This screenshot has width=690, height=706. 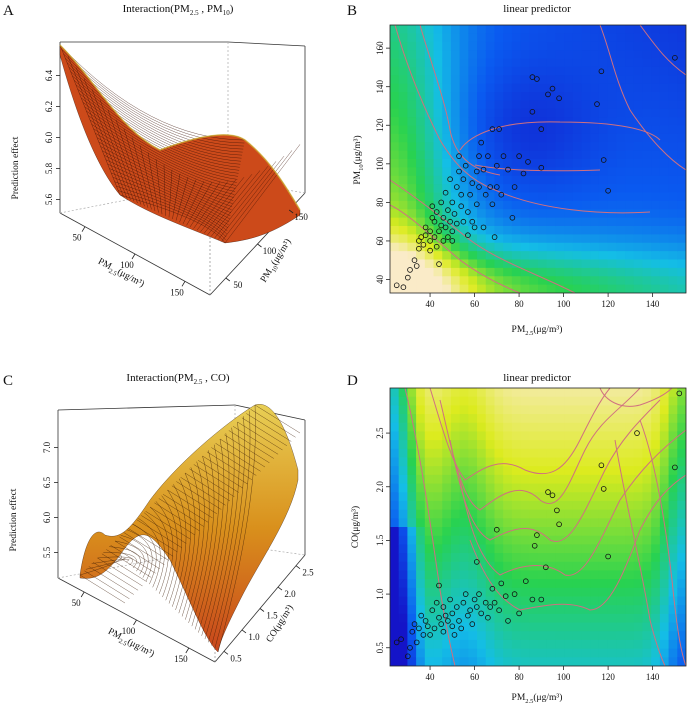 I want to click on panel-a-z-tick: 6.4, so click(x=49, y=75).